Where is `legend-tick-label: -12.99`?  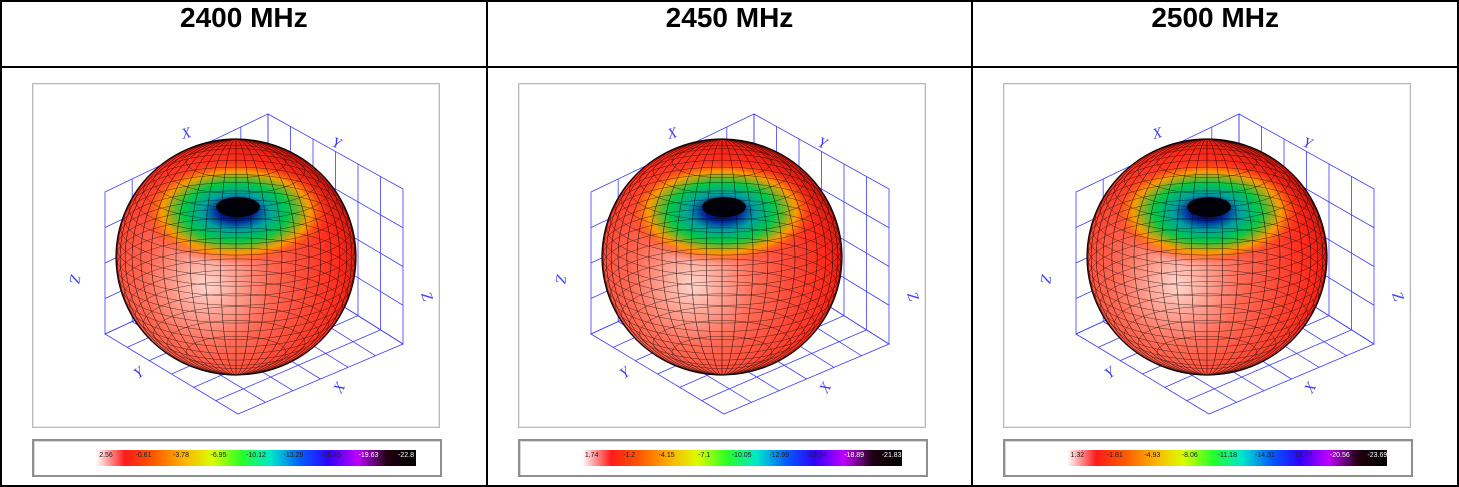 legend-tick-label: -12.99 is located at coordinates (779, 455).